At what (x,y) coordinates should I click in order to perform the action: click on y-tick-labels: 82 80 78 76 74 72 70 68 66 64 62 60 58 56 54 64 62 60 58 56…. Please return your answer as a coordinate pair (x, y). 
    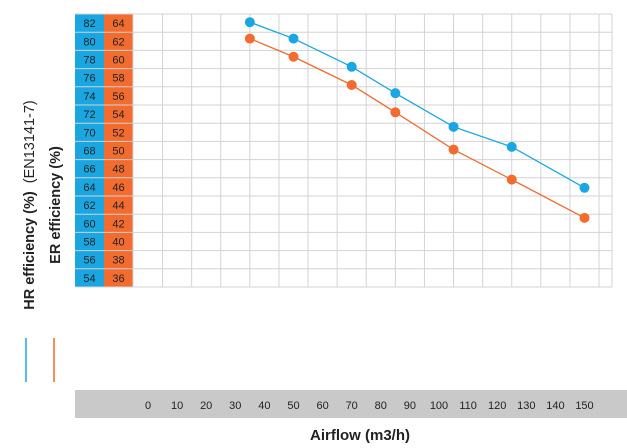
    Looking at the image, I should click on (103, 151).